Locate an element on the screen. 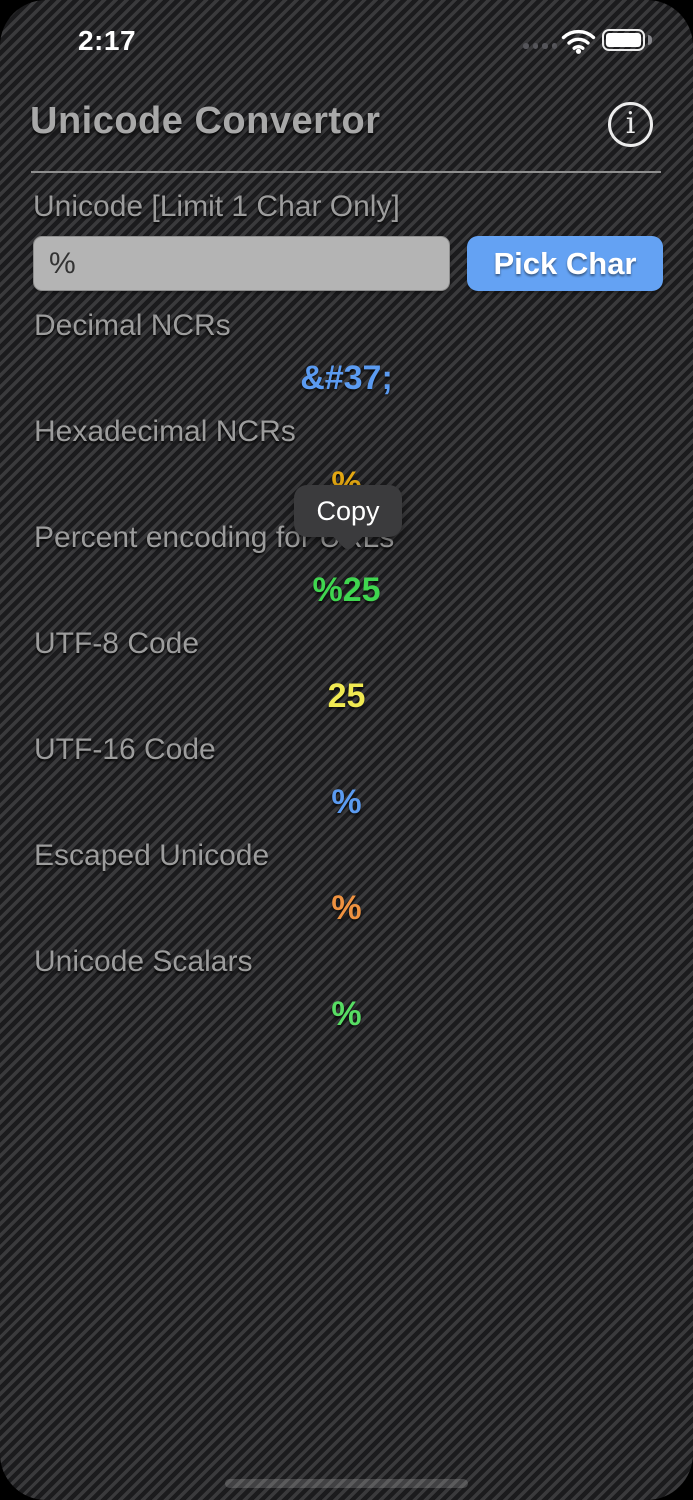 This screenshot has width=693, height=1500. copy-tooltip: Copy is located at coordinates (348, 518).